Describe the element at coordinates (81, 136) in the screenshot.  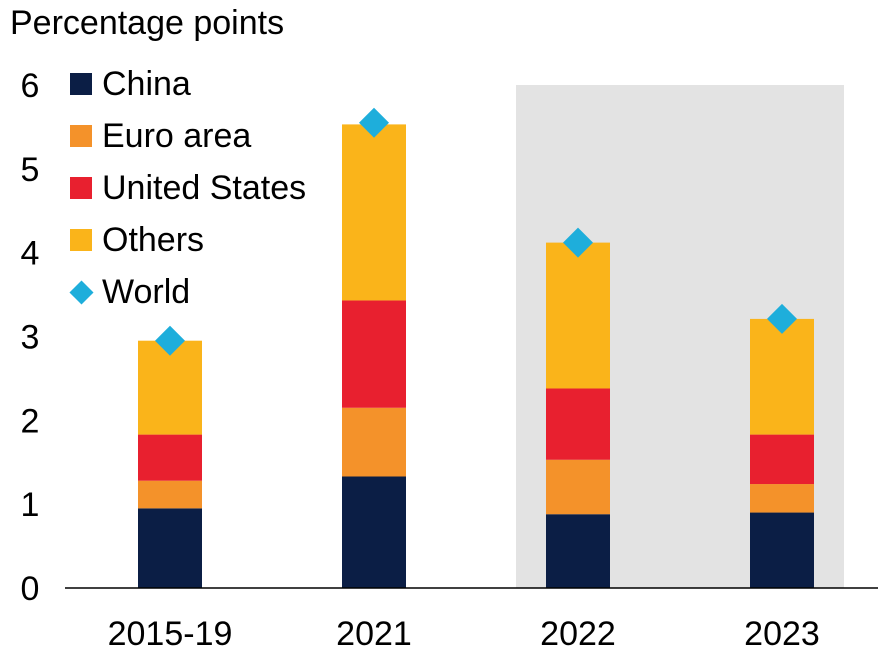
I see `legend-swatch-euro-area` at that location.